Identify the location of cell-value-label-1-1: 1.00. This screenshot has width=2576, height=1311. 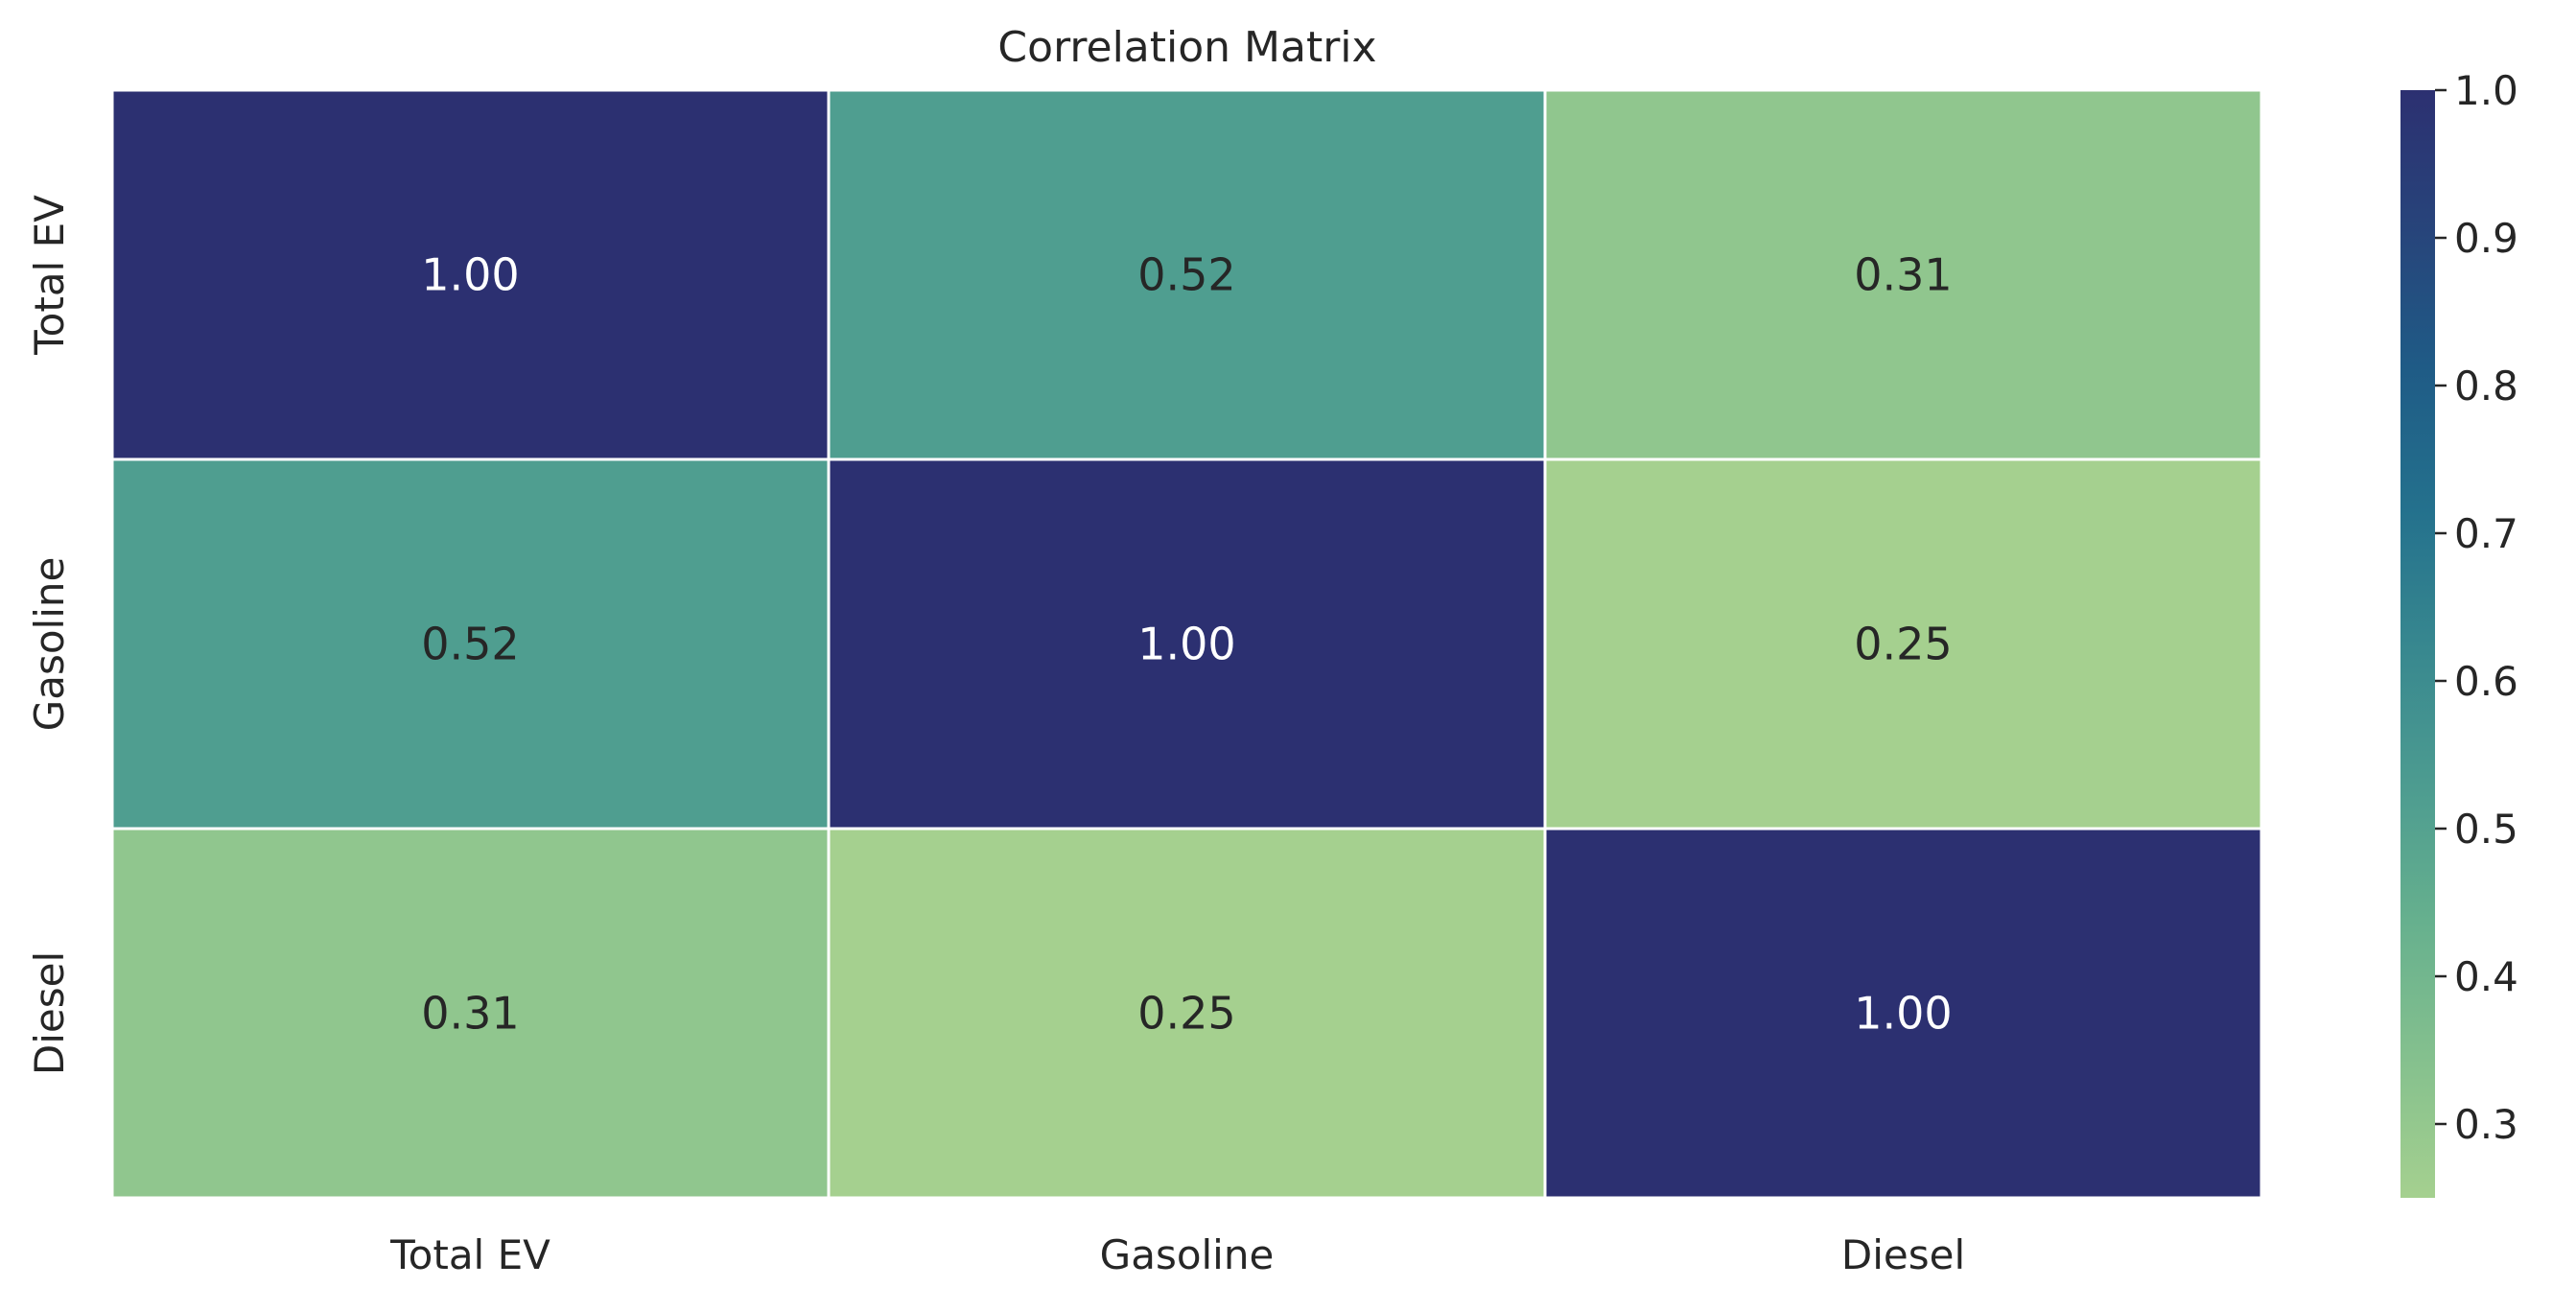
(1186, 645).